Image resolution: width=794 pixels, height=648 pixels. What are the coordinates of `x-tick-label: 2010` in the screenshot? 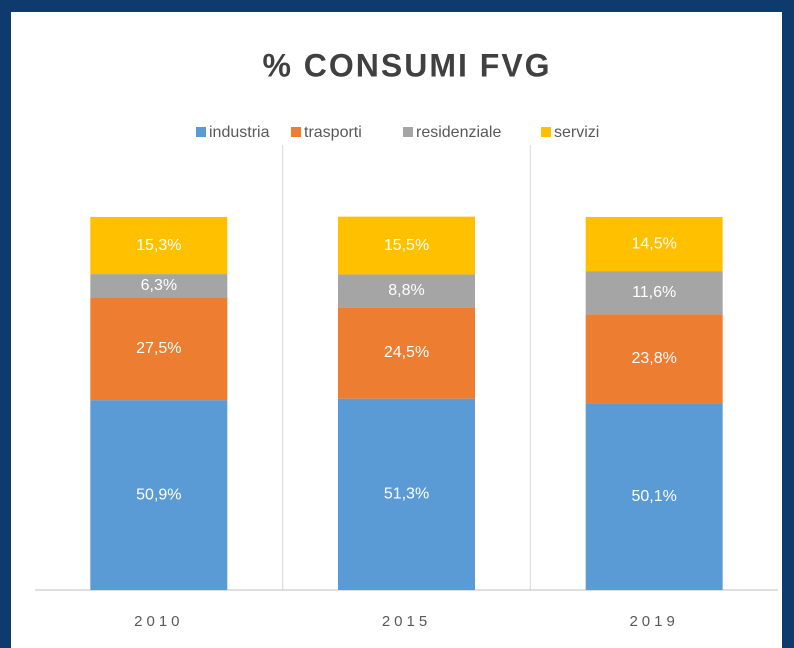 It's located at (158, 621).